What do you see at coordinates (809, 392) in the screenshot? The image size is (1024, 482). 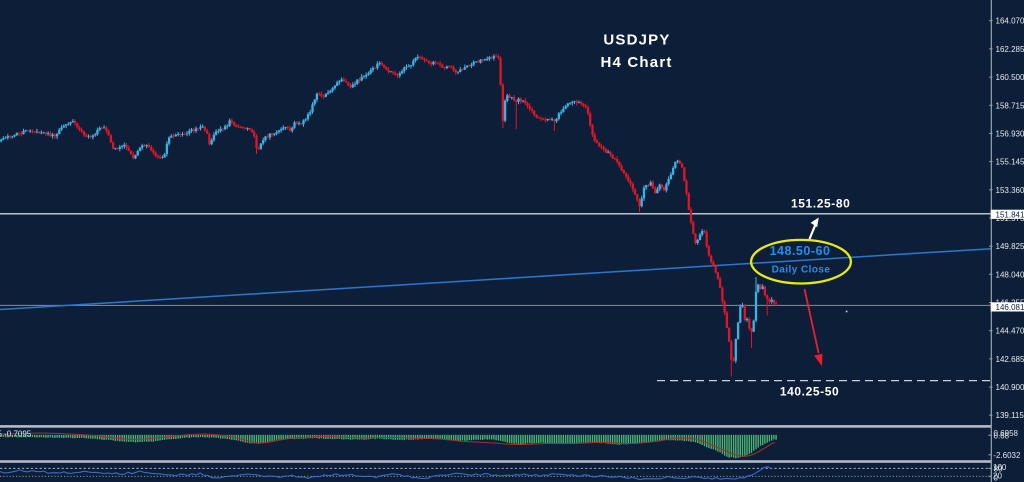 I see `svg-text: 140.25-50` at bounding box center [809, 392].